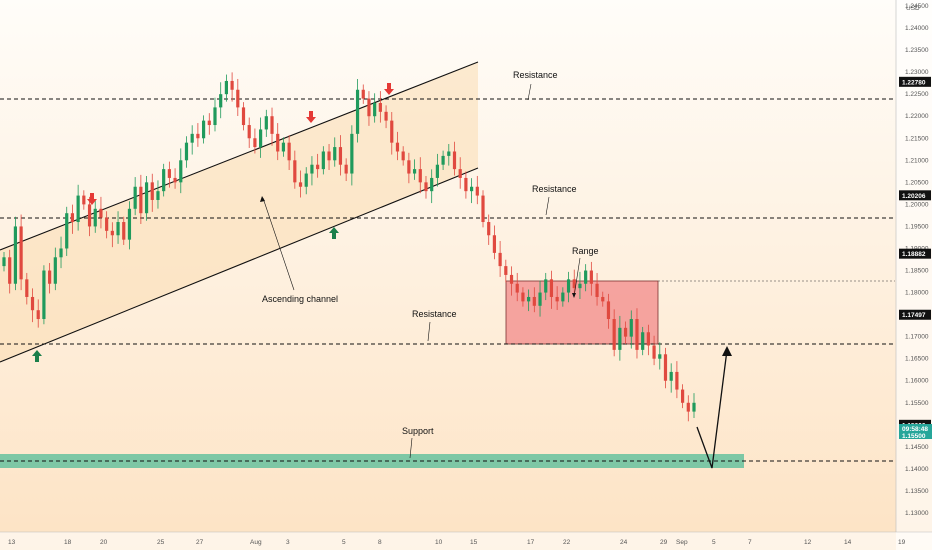 The width and height of the screenshot is (932, 550). I want to click on time-axis-panel, so click(466, 541).